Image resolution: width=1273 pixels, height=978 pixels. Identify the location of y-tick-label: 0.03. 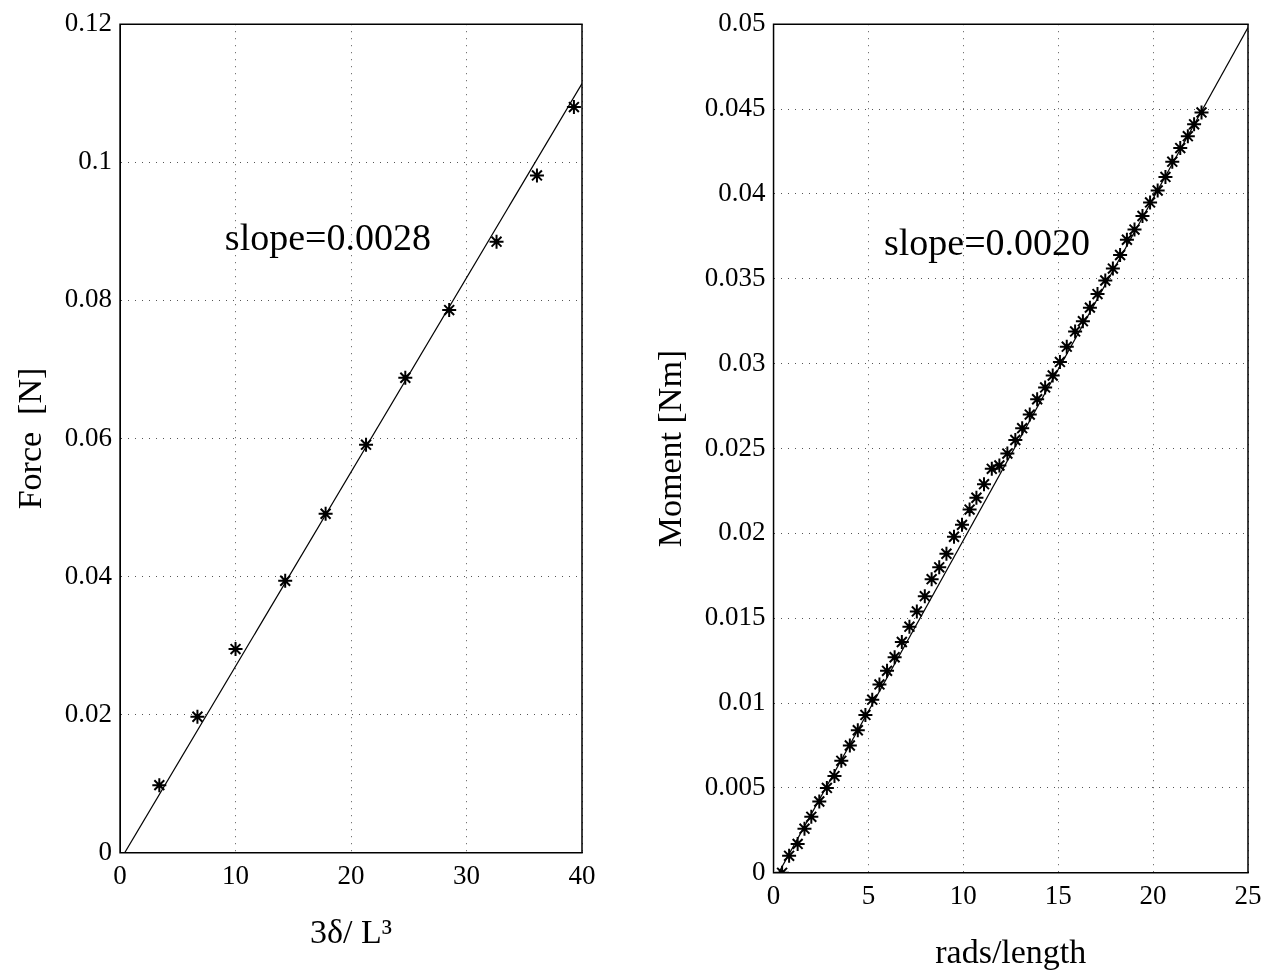
(742, 361).